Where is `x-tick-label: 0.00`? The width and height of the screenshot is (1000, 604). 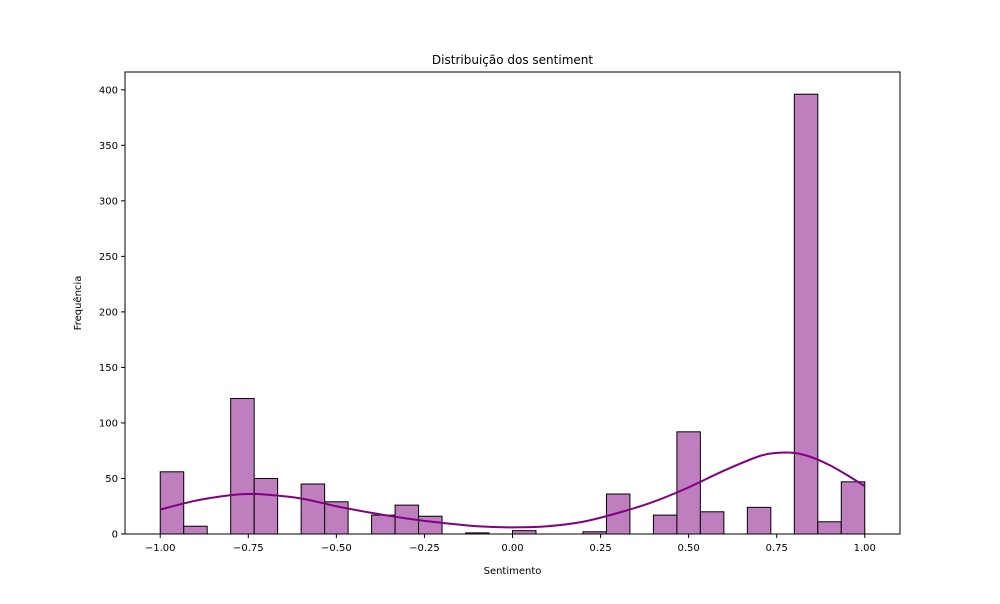
x-tick-label: 0.00 is located at coordinates (512, 548).